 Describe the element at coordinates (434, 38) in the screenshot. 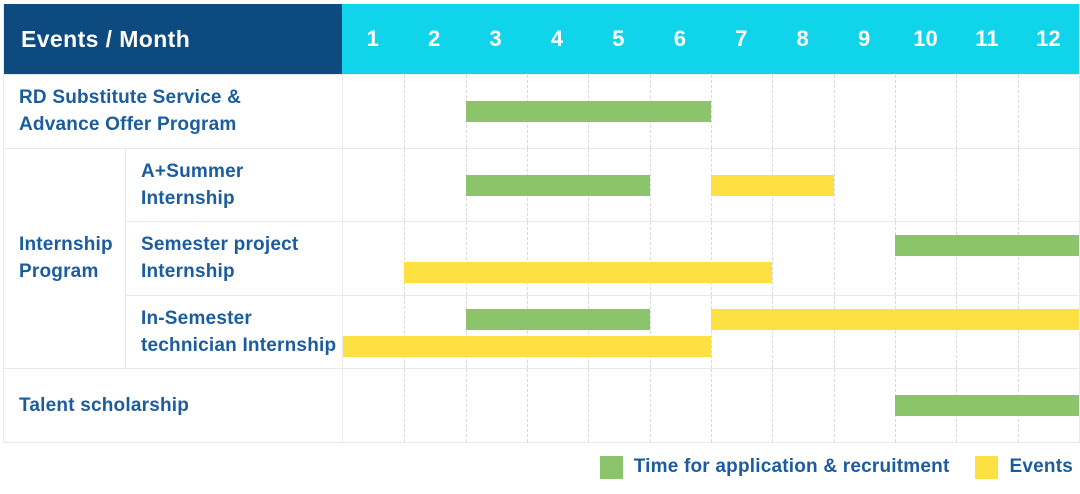

I see `month-header-cell: 2` at that location.